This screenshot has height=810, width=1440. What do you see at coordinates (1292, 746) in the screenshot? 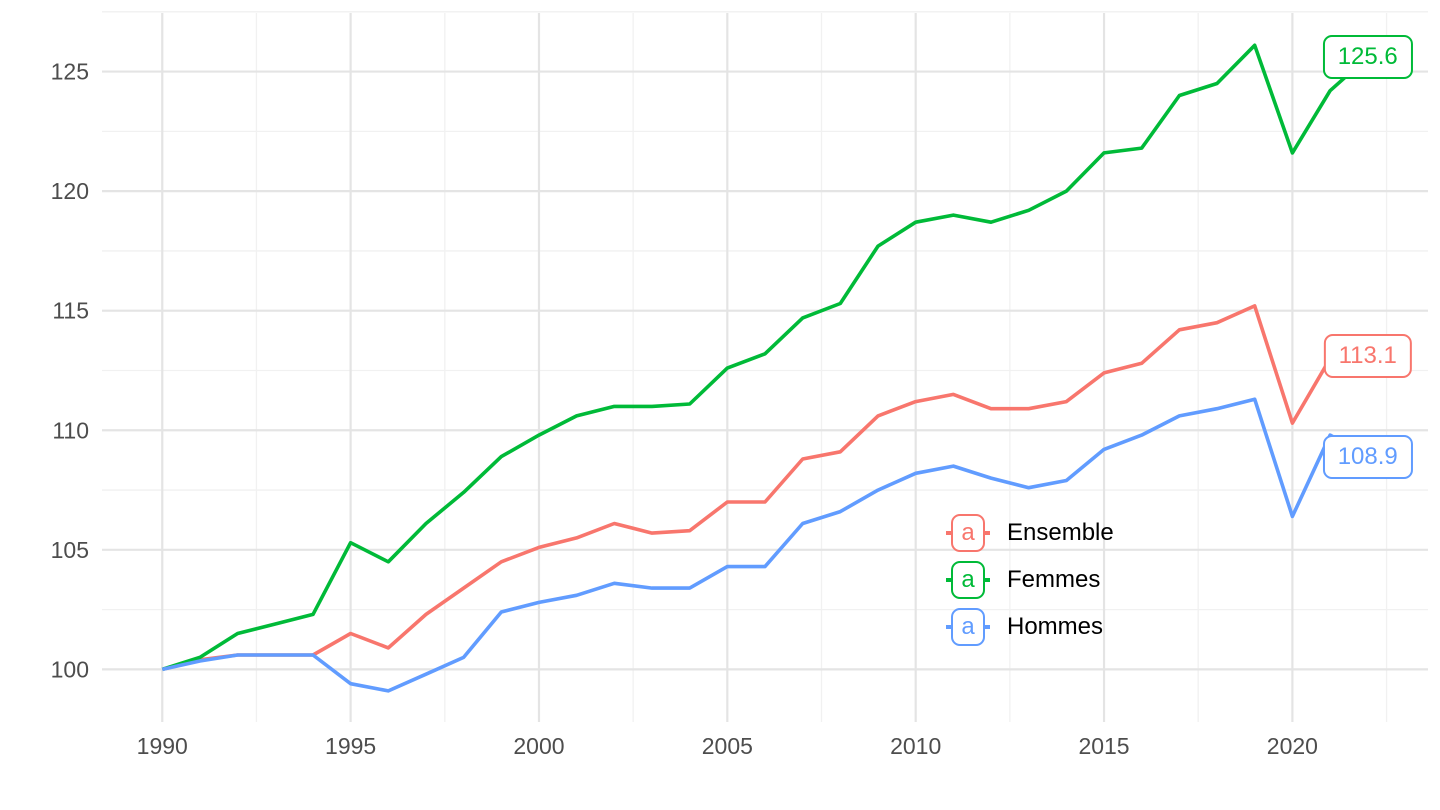
I see `x-tick-label: 2020` at bounding box center [1292, 746].